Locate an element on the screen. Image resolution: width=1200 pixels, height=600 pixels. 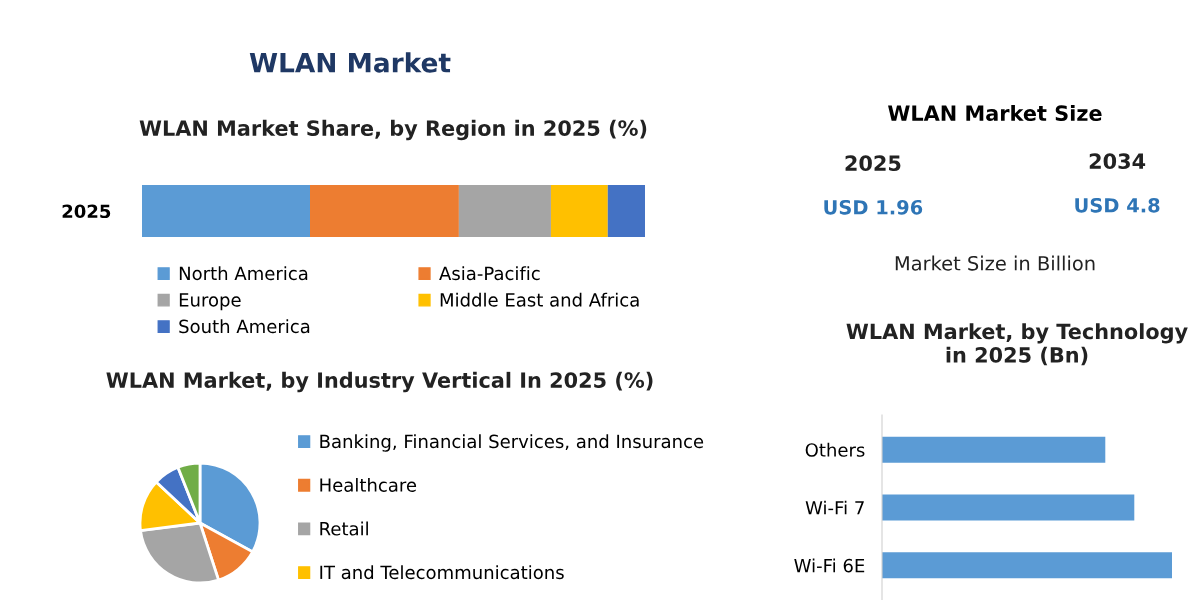
chart-title: WLAN Market, by Technology in 2025 (Bn) is located at coordinates (1017, 344).